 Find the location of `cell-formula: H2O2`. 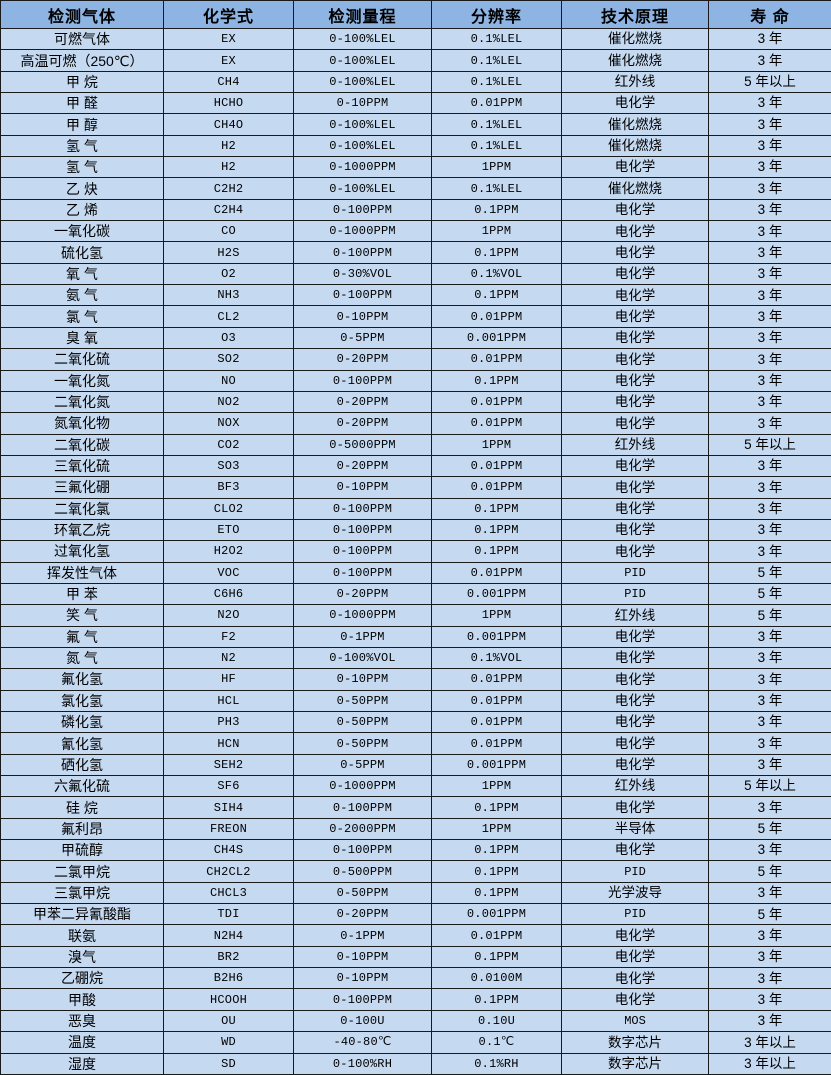

cell-formula: H2O2 is located at coordinates (228, 551).